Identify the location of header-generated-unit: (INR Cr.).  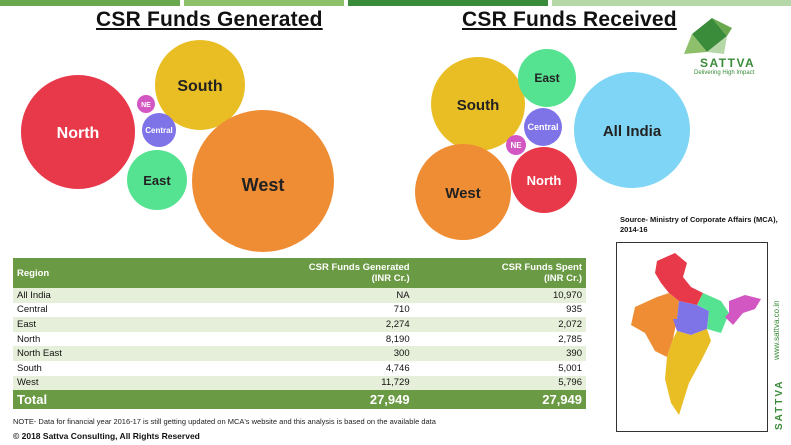
(390, 278).